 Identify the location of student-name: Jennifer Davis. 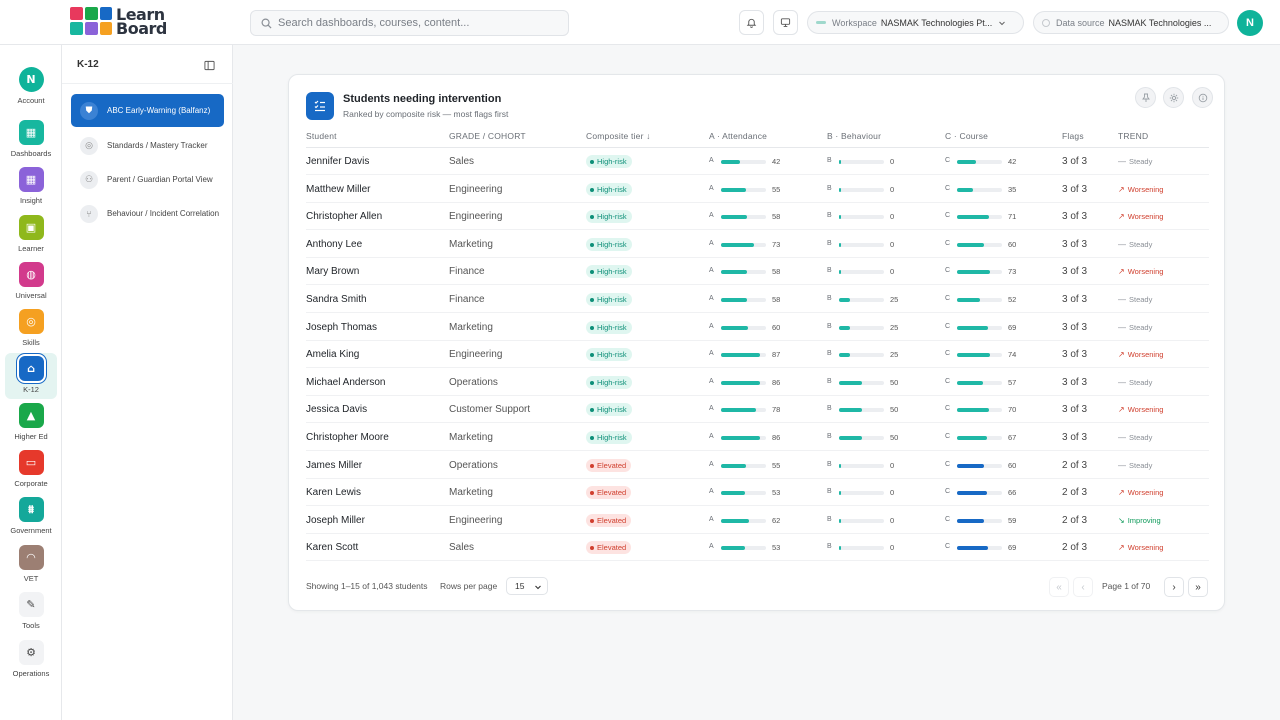
(338, 161).